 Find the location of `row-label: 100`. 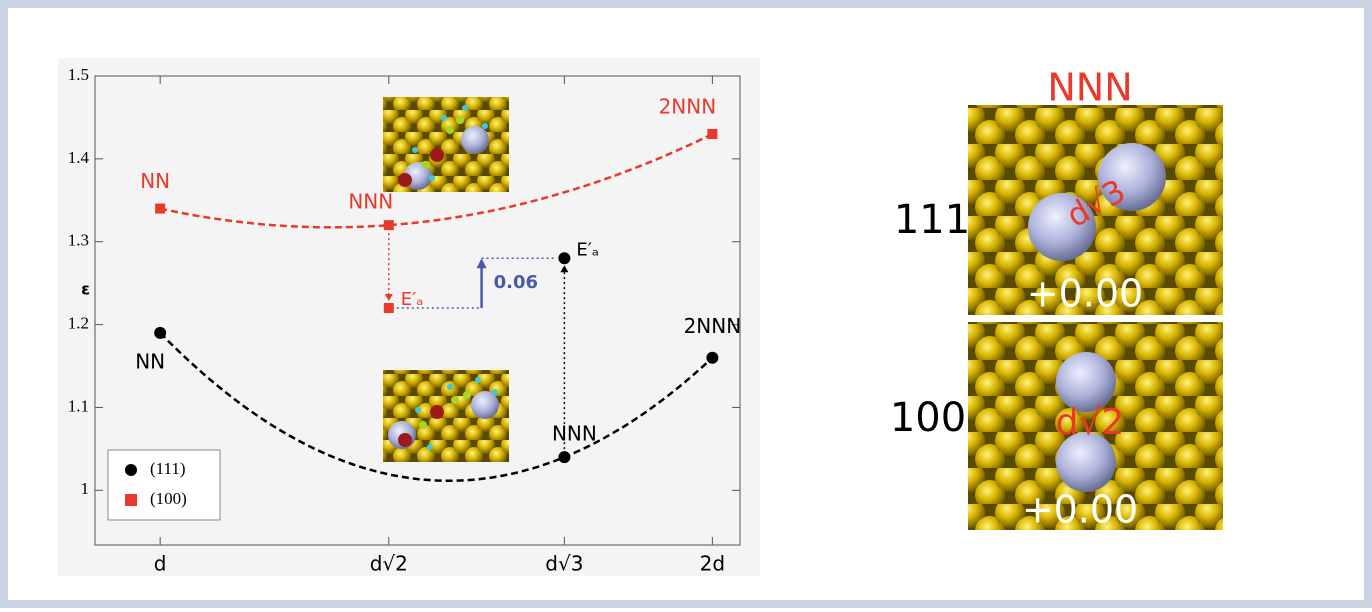

row-label: 100 is located at coordinates (928, 418).